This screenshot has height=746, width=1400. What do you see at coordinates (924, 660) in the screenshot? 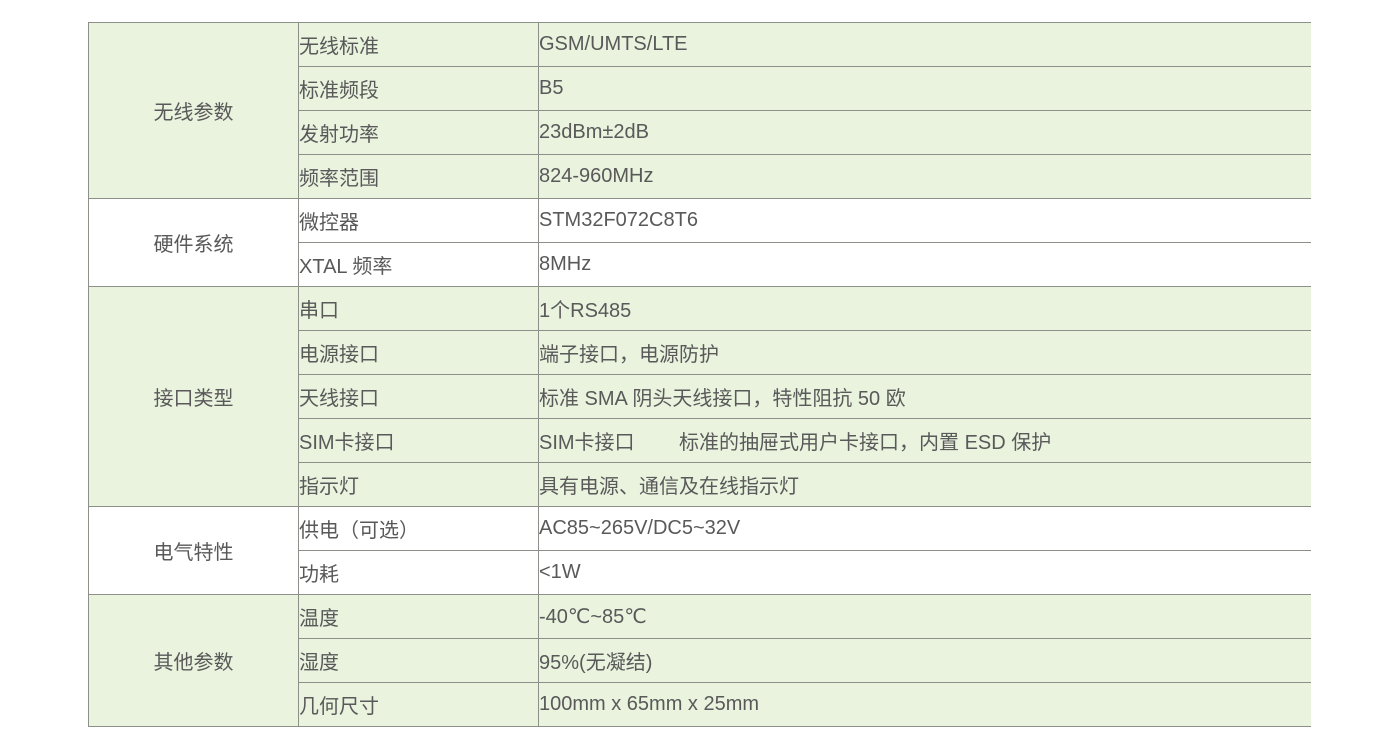
I see `value-cell: 95%(无凝结)` at bounding box center [924, 660].